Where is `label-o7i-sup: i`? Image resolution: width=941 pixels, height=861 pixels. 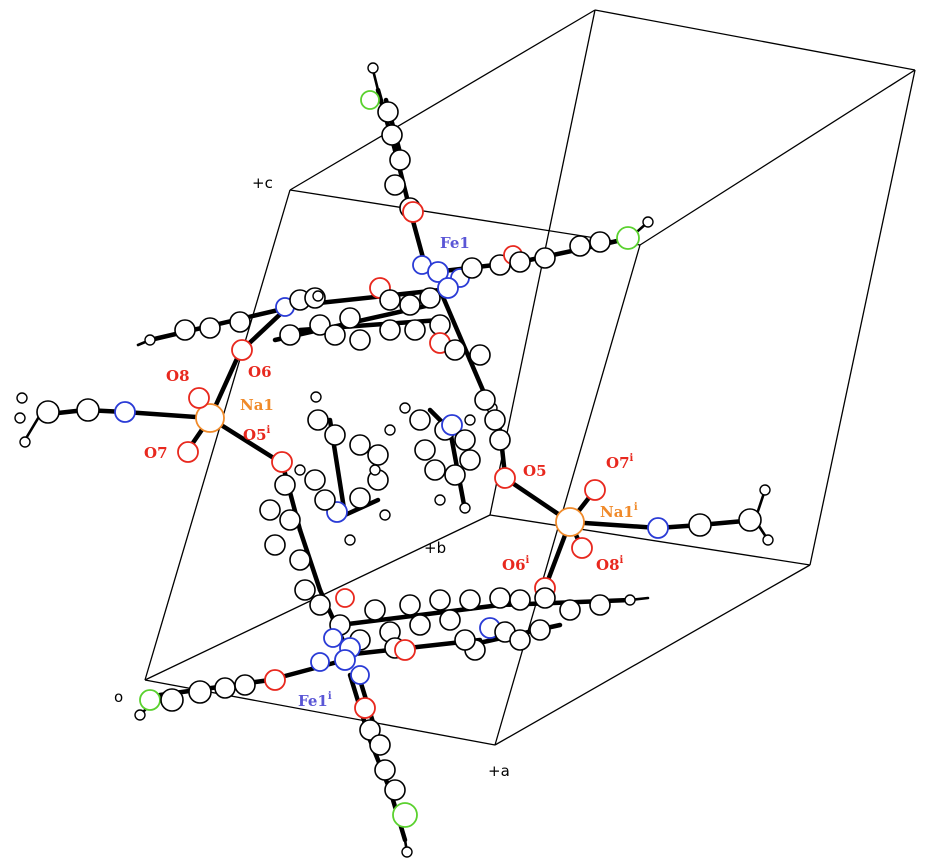 label-o7i-sup: i is located at coordinates (632, 458).